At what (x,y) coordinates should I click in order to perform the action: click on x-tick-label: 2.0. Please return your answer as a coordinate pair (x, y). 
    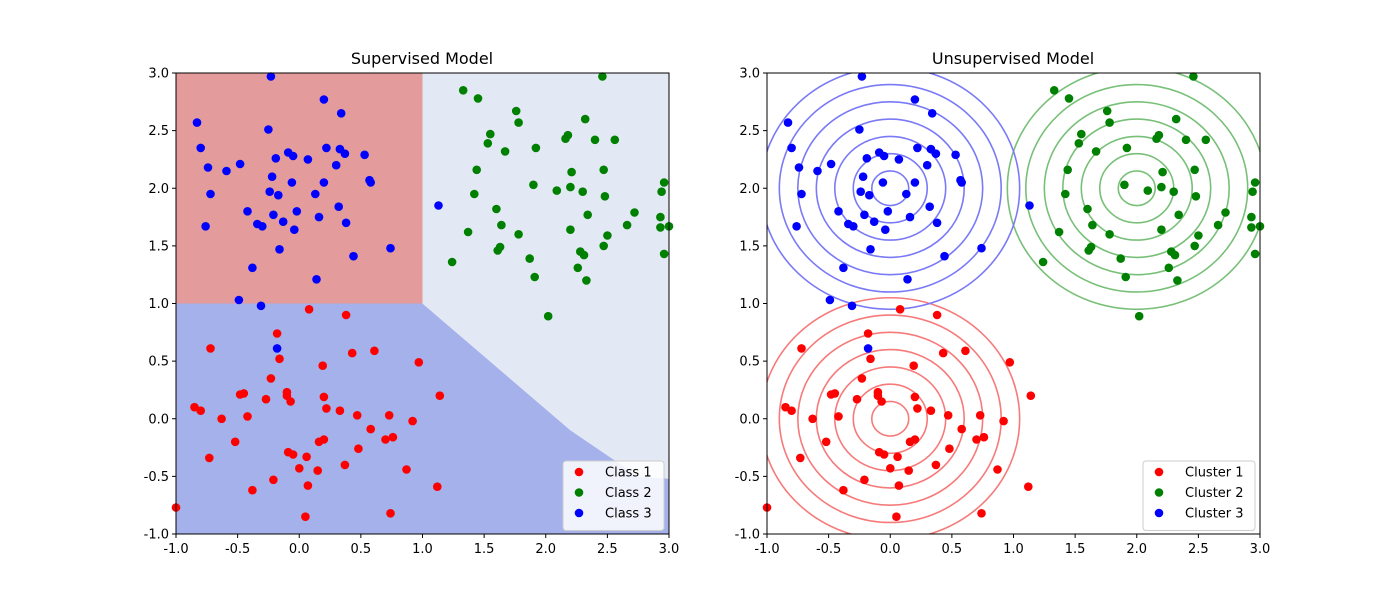
    Looking at the image, I should click on (545, 549).